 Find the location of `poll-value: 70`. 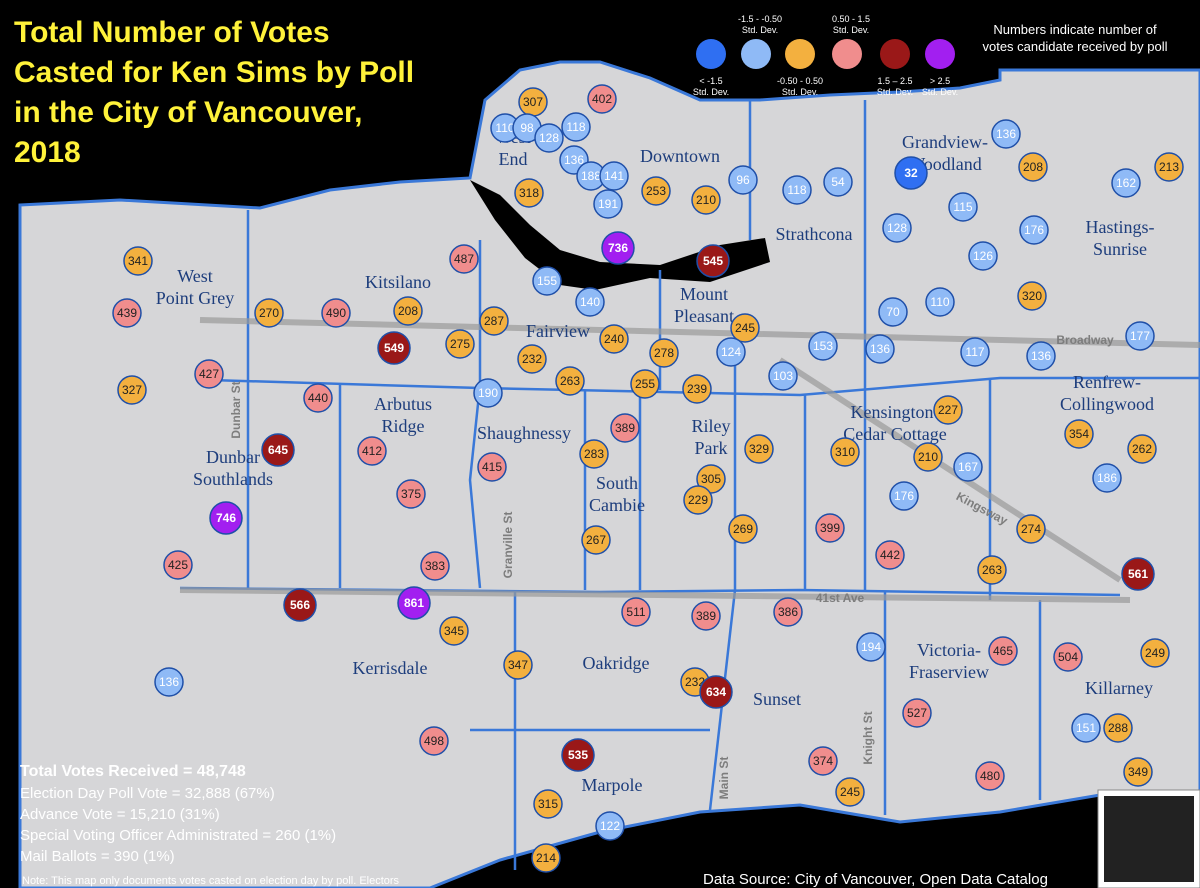

poll-value: 70 is located at coordinates (893, 312).